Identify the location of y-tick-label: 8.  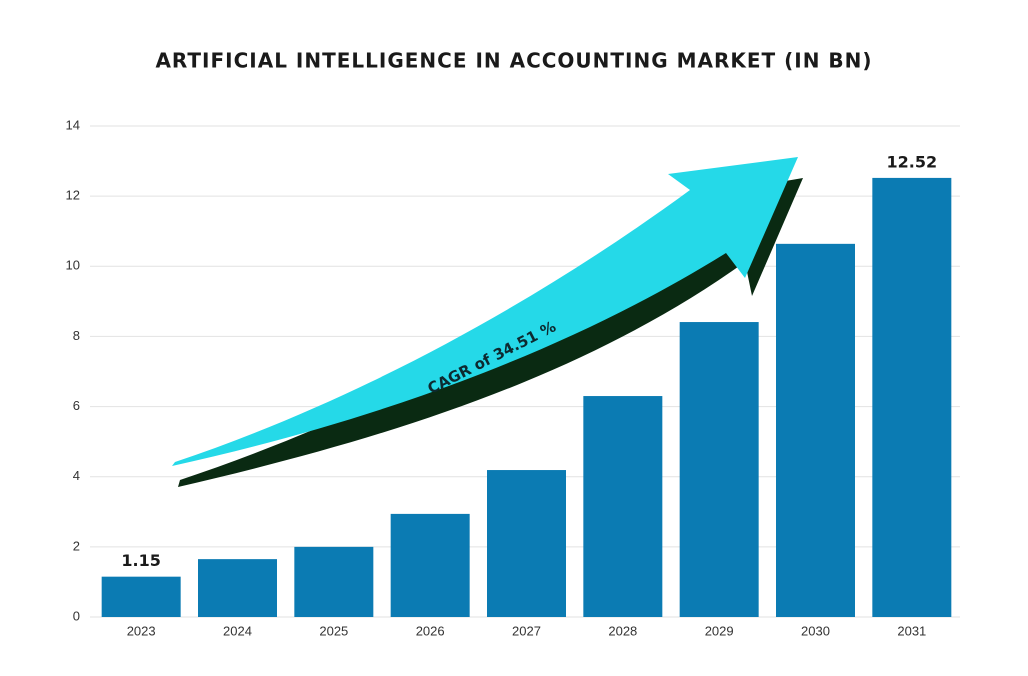
(76, 335).